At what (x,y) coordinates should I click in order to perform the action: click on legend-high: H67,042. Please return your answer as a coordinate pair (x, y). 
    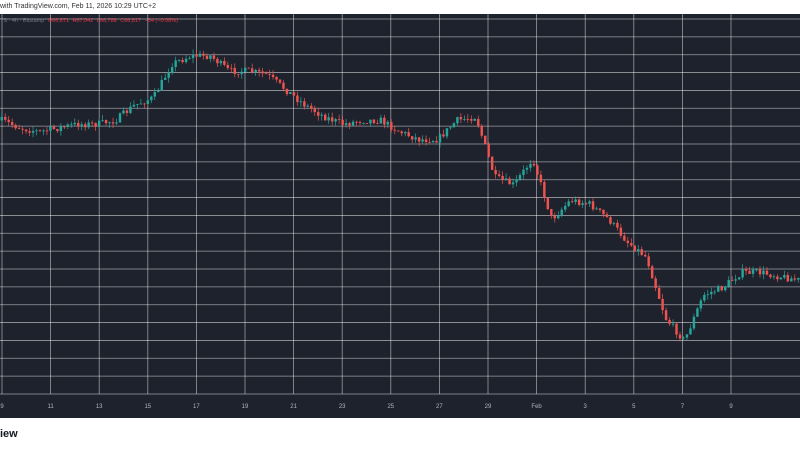
    Looking at the image, I should click on (83, 21).